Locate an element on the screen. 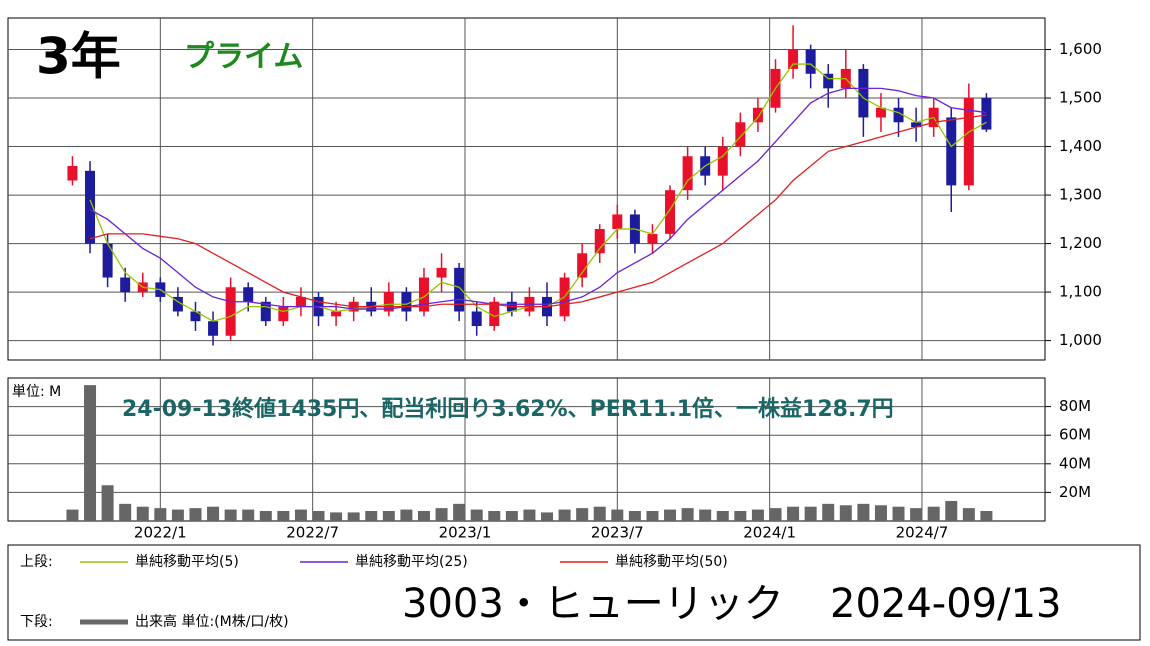  legend-label: 下段: is located at coordinates (36, 622).